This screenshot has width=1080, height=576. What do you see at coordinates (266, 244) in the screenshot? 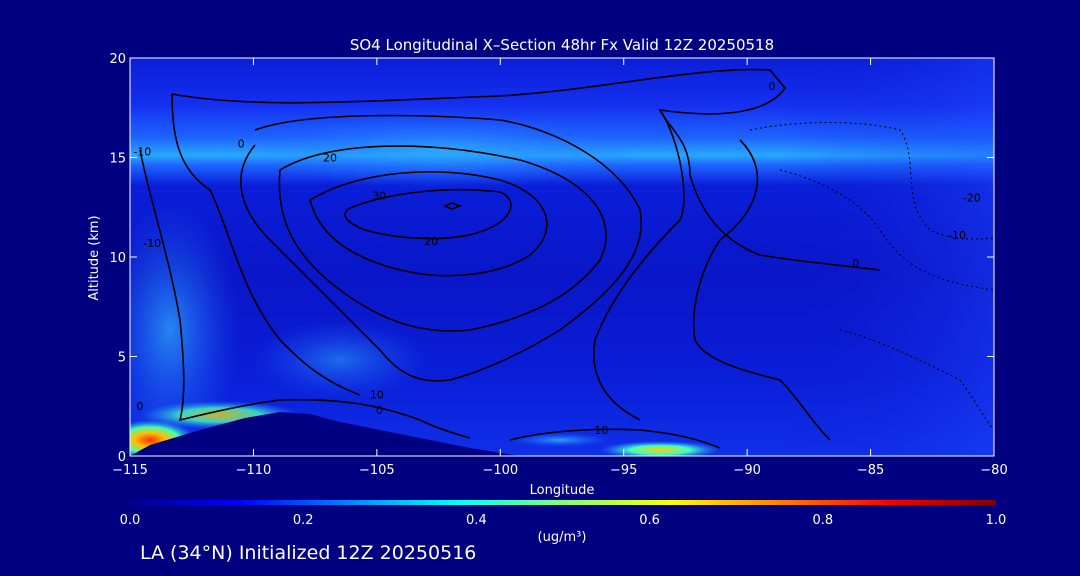
I see `contour-west-column` at bounding box center [266, 244].